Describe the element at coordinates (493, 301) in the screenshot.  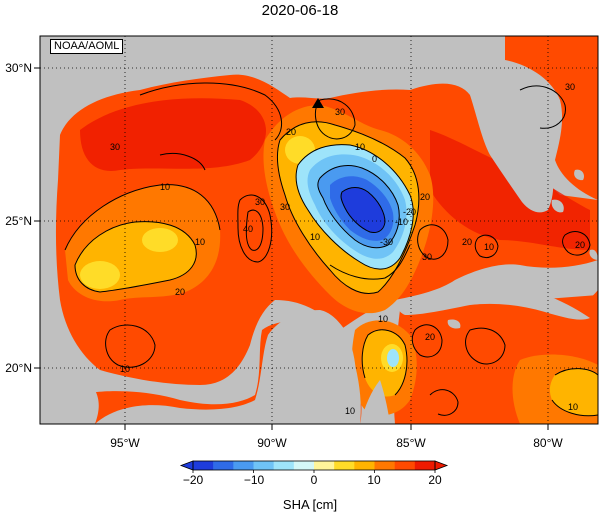
I see `cuba` at that location.